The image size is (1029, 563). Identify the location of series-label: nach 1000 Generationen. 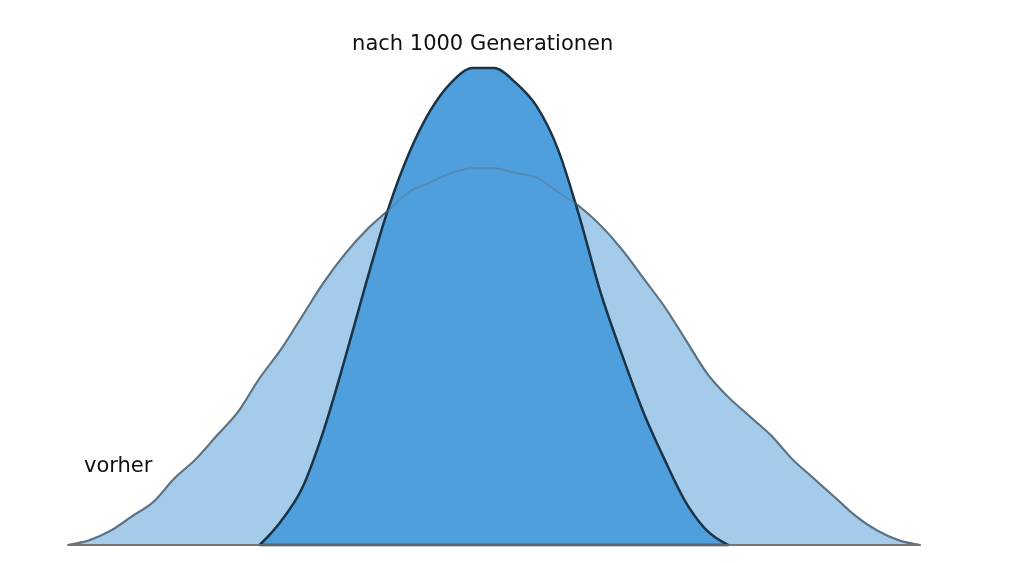
(483, 43).